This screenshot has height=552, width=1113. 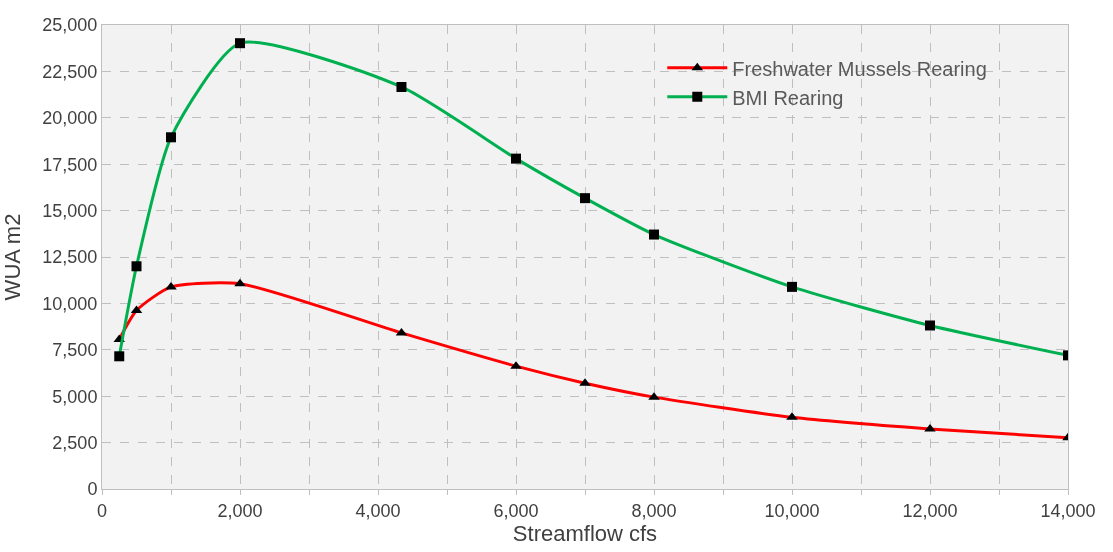 I want to click on y-tick-label: 0, so click(x=92, y=489).